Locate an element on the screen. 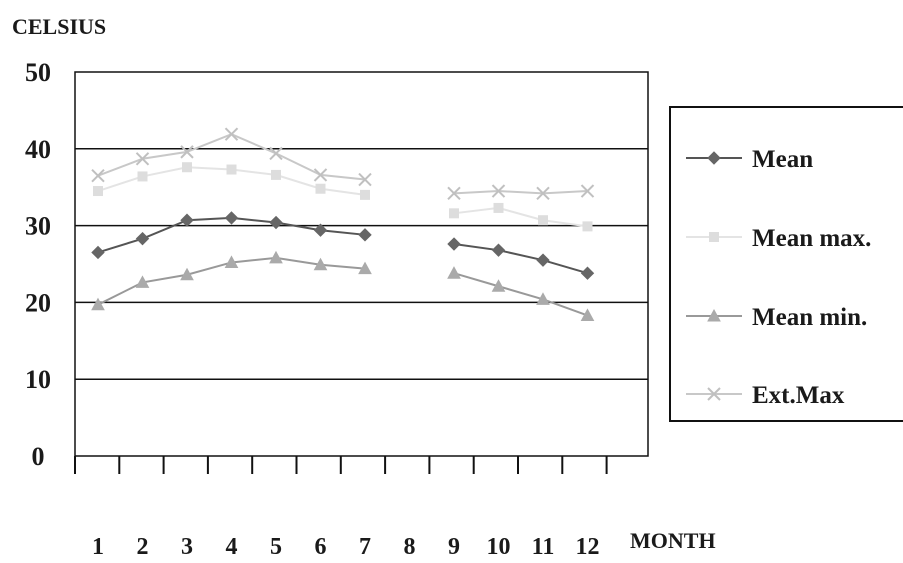  x-tick-label: 1 is located at coordinates (98, 547).